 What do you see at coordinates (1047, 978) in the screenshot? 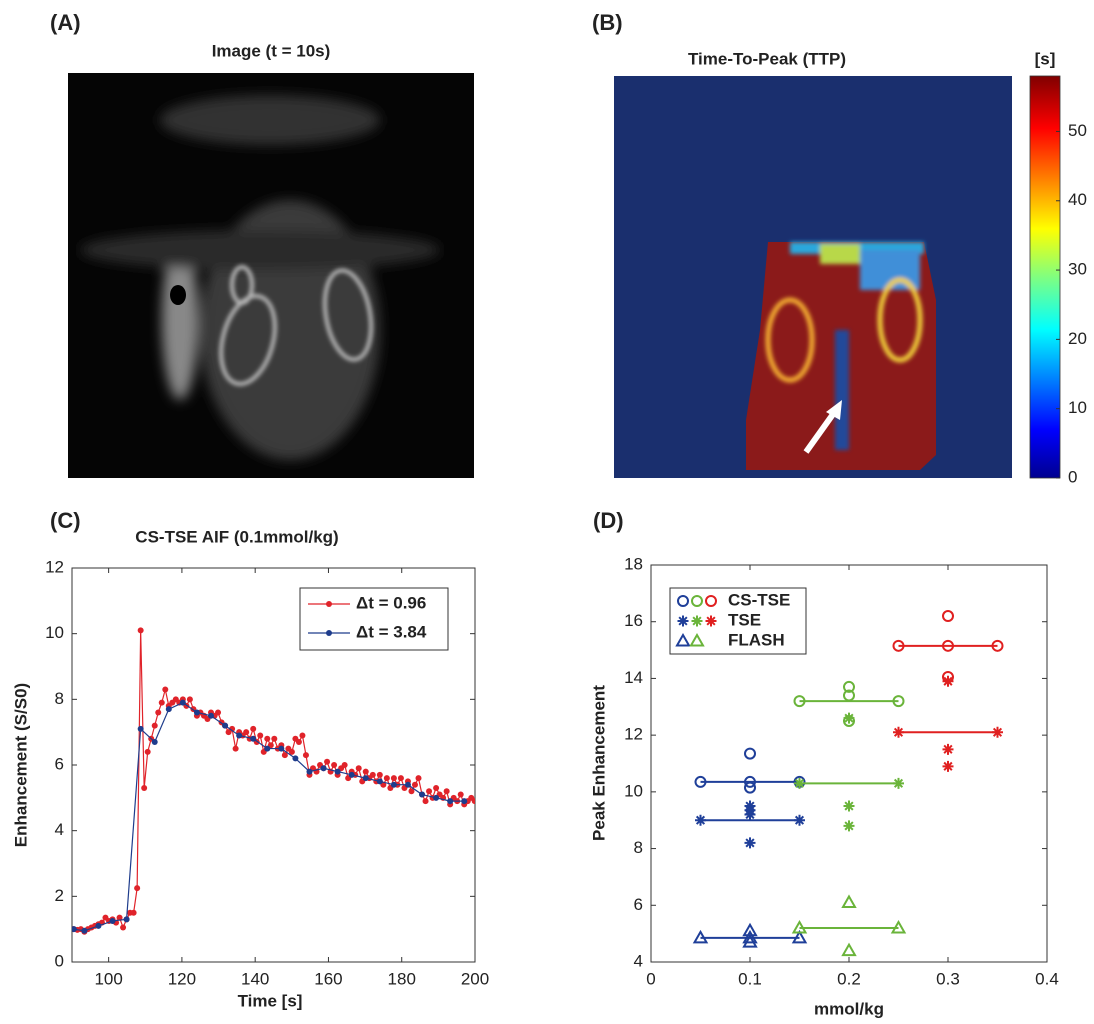
I see `x-tick-label: 0.4` at bounding box center [1047, 978].